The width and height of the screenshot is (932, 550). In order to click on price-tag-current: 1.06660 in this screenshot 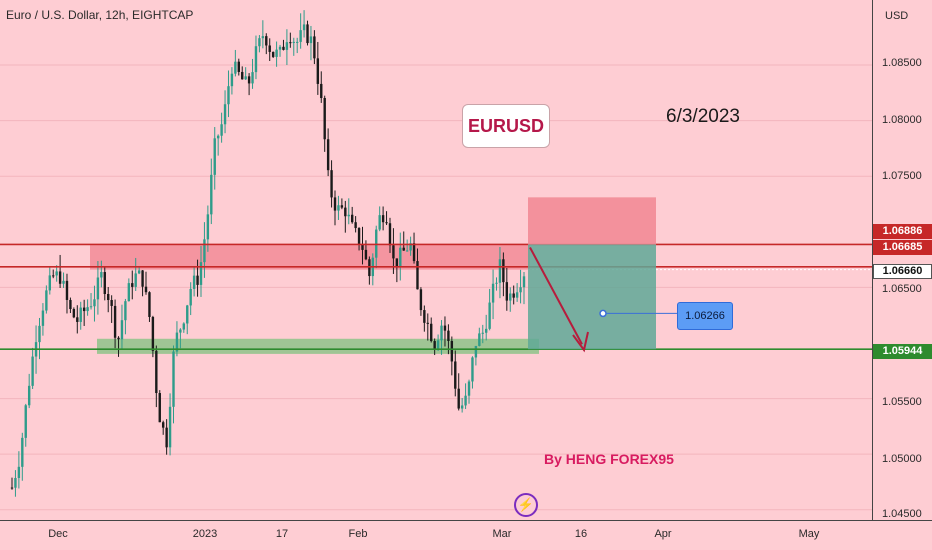, I will do `click(902, 271)`.